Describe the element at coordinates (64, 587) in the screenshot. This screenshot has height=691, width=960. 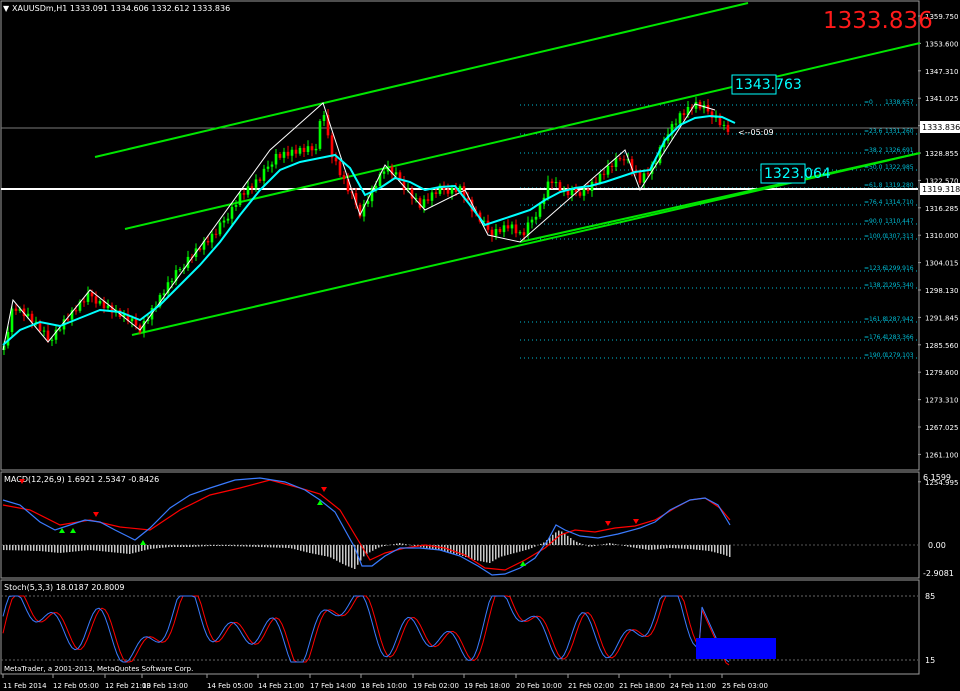
I see `stoch-header: Stoch(5,3,3) 18.0187 20.8009` at that location.